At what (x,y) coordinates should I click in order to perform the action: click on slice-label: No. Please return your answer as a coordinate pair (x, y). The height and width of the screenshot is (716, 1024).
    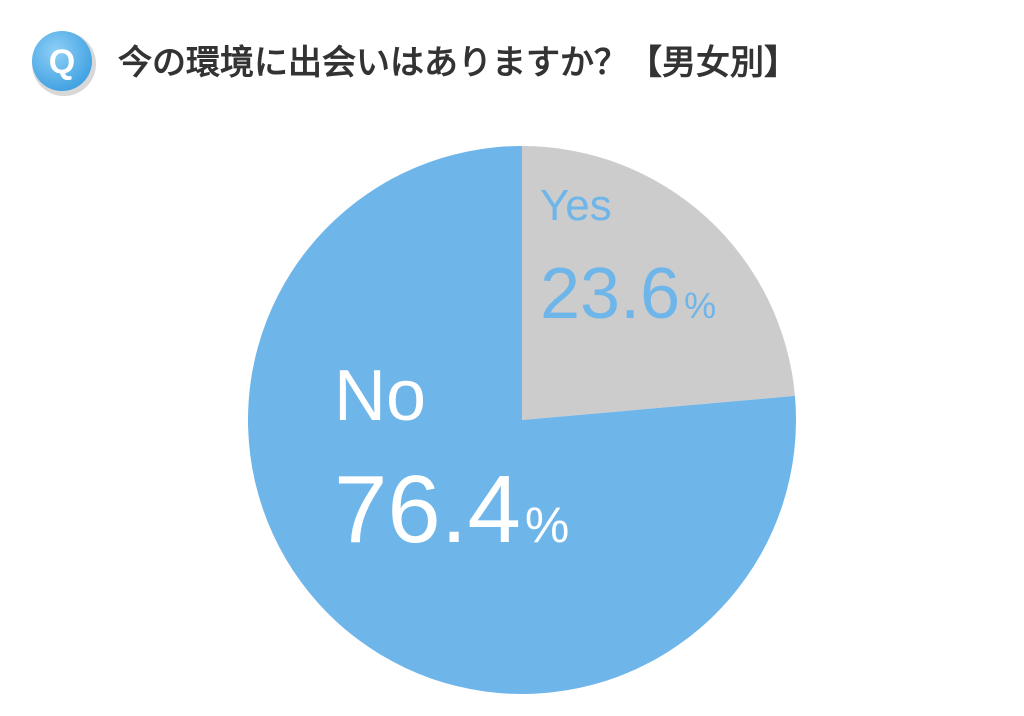
    Looking at the image, I should click on (380, 396).